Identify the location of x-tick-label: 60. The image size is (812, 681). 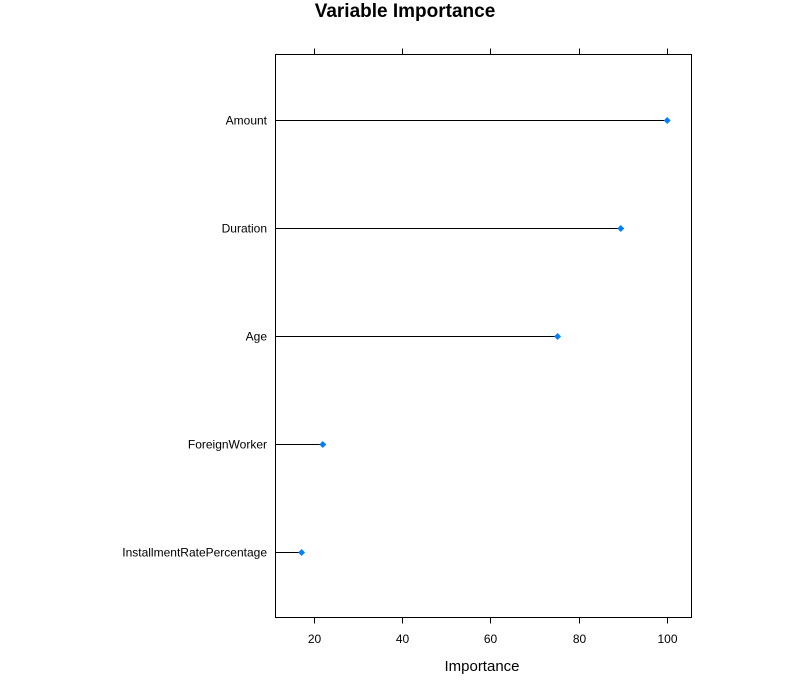
(491, 639).